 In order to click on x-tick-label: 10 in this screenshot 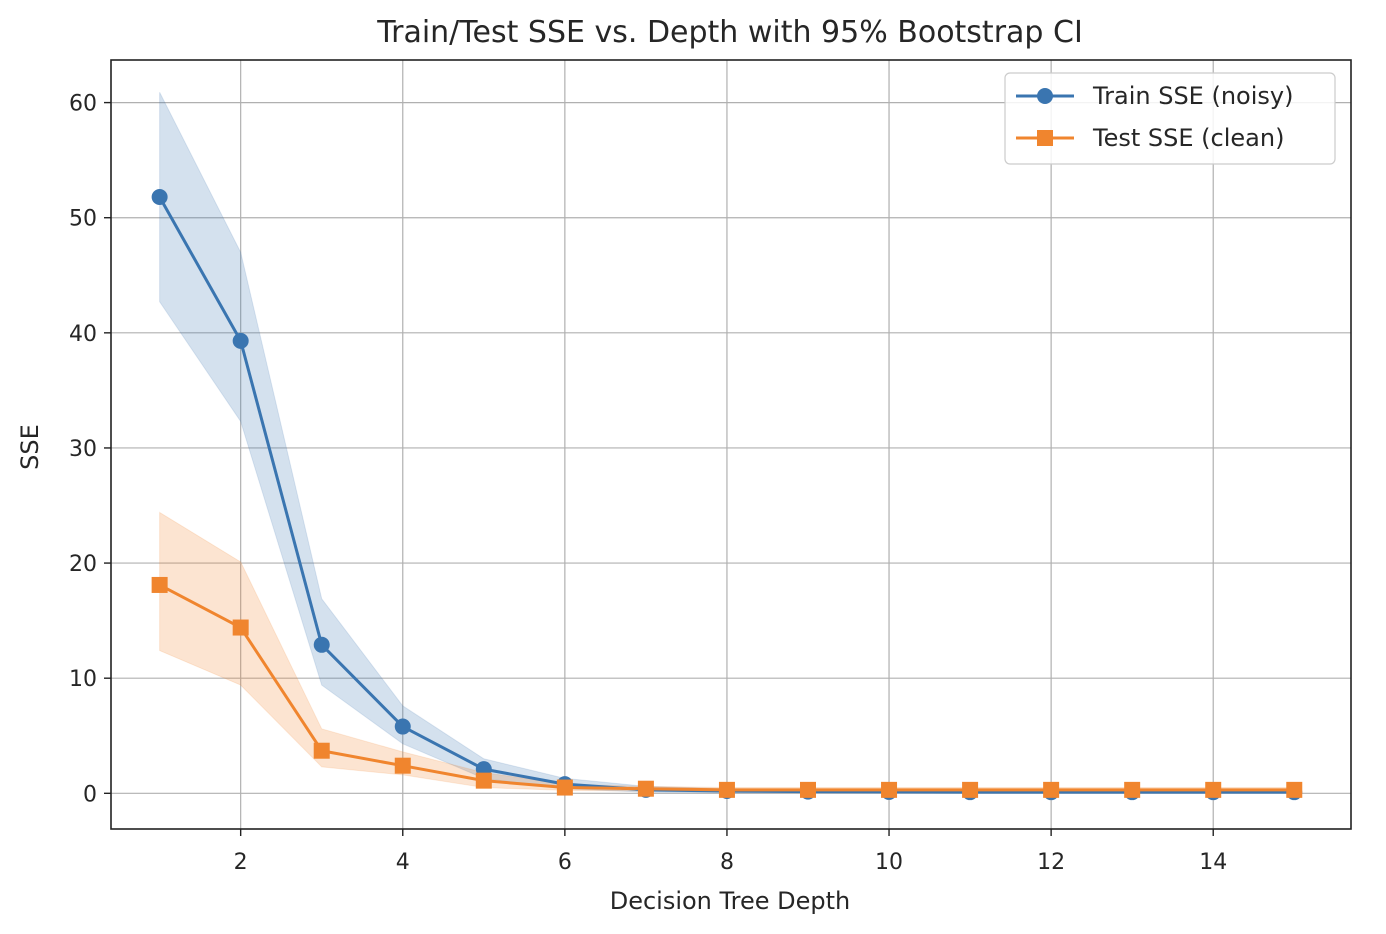, I will do `click(889, 862)`.